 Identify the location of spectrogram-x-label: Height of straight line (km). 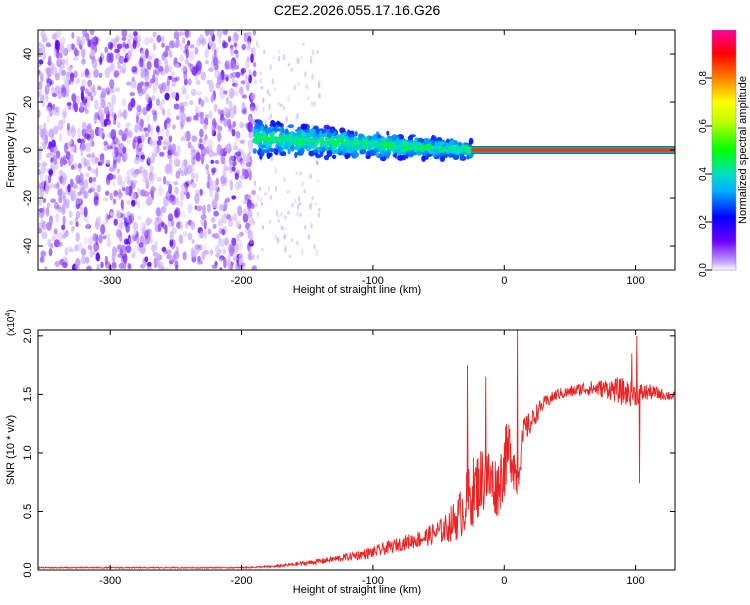
(357, 290).